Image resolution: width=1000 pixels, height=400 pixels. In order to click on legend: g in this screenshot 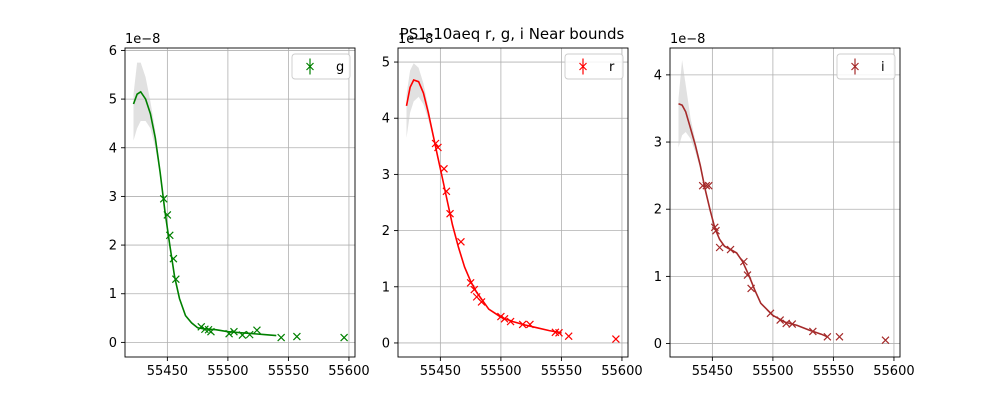, I will do `click(321, 66)`.